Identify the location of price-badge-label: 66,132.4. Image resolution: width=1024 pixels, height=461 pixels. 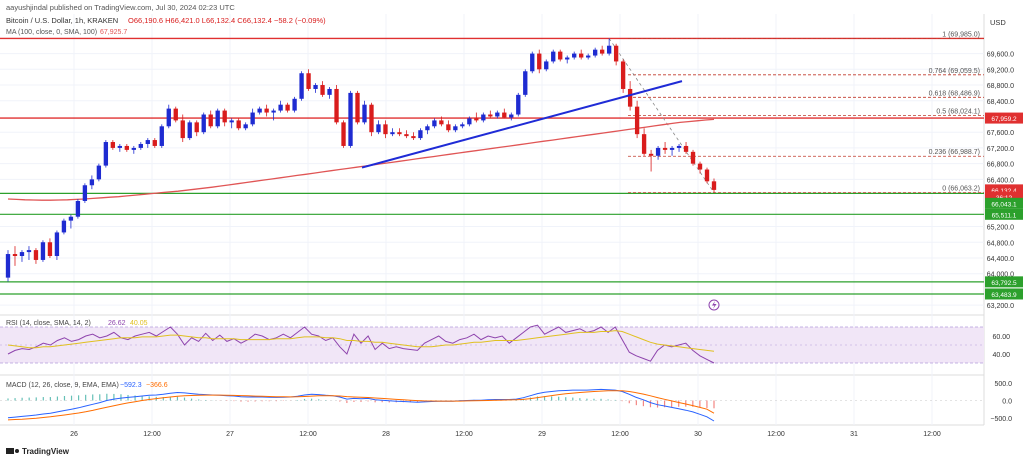
(1004, 191).